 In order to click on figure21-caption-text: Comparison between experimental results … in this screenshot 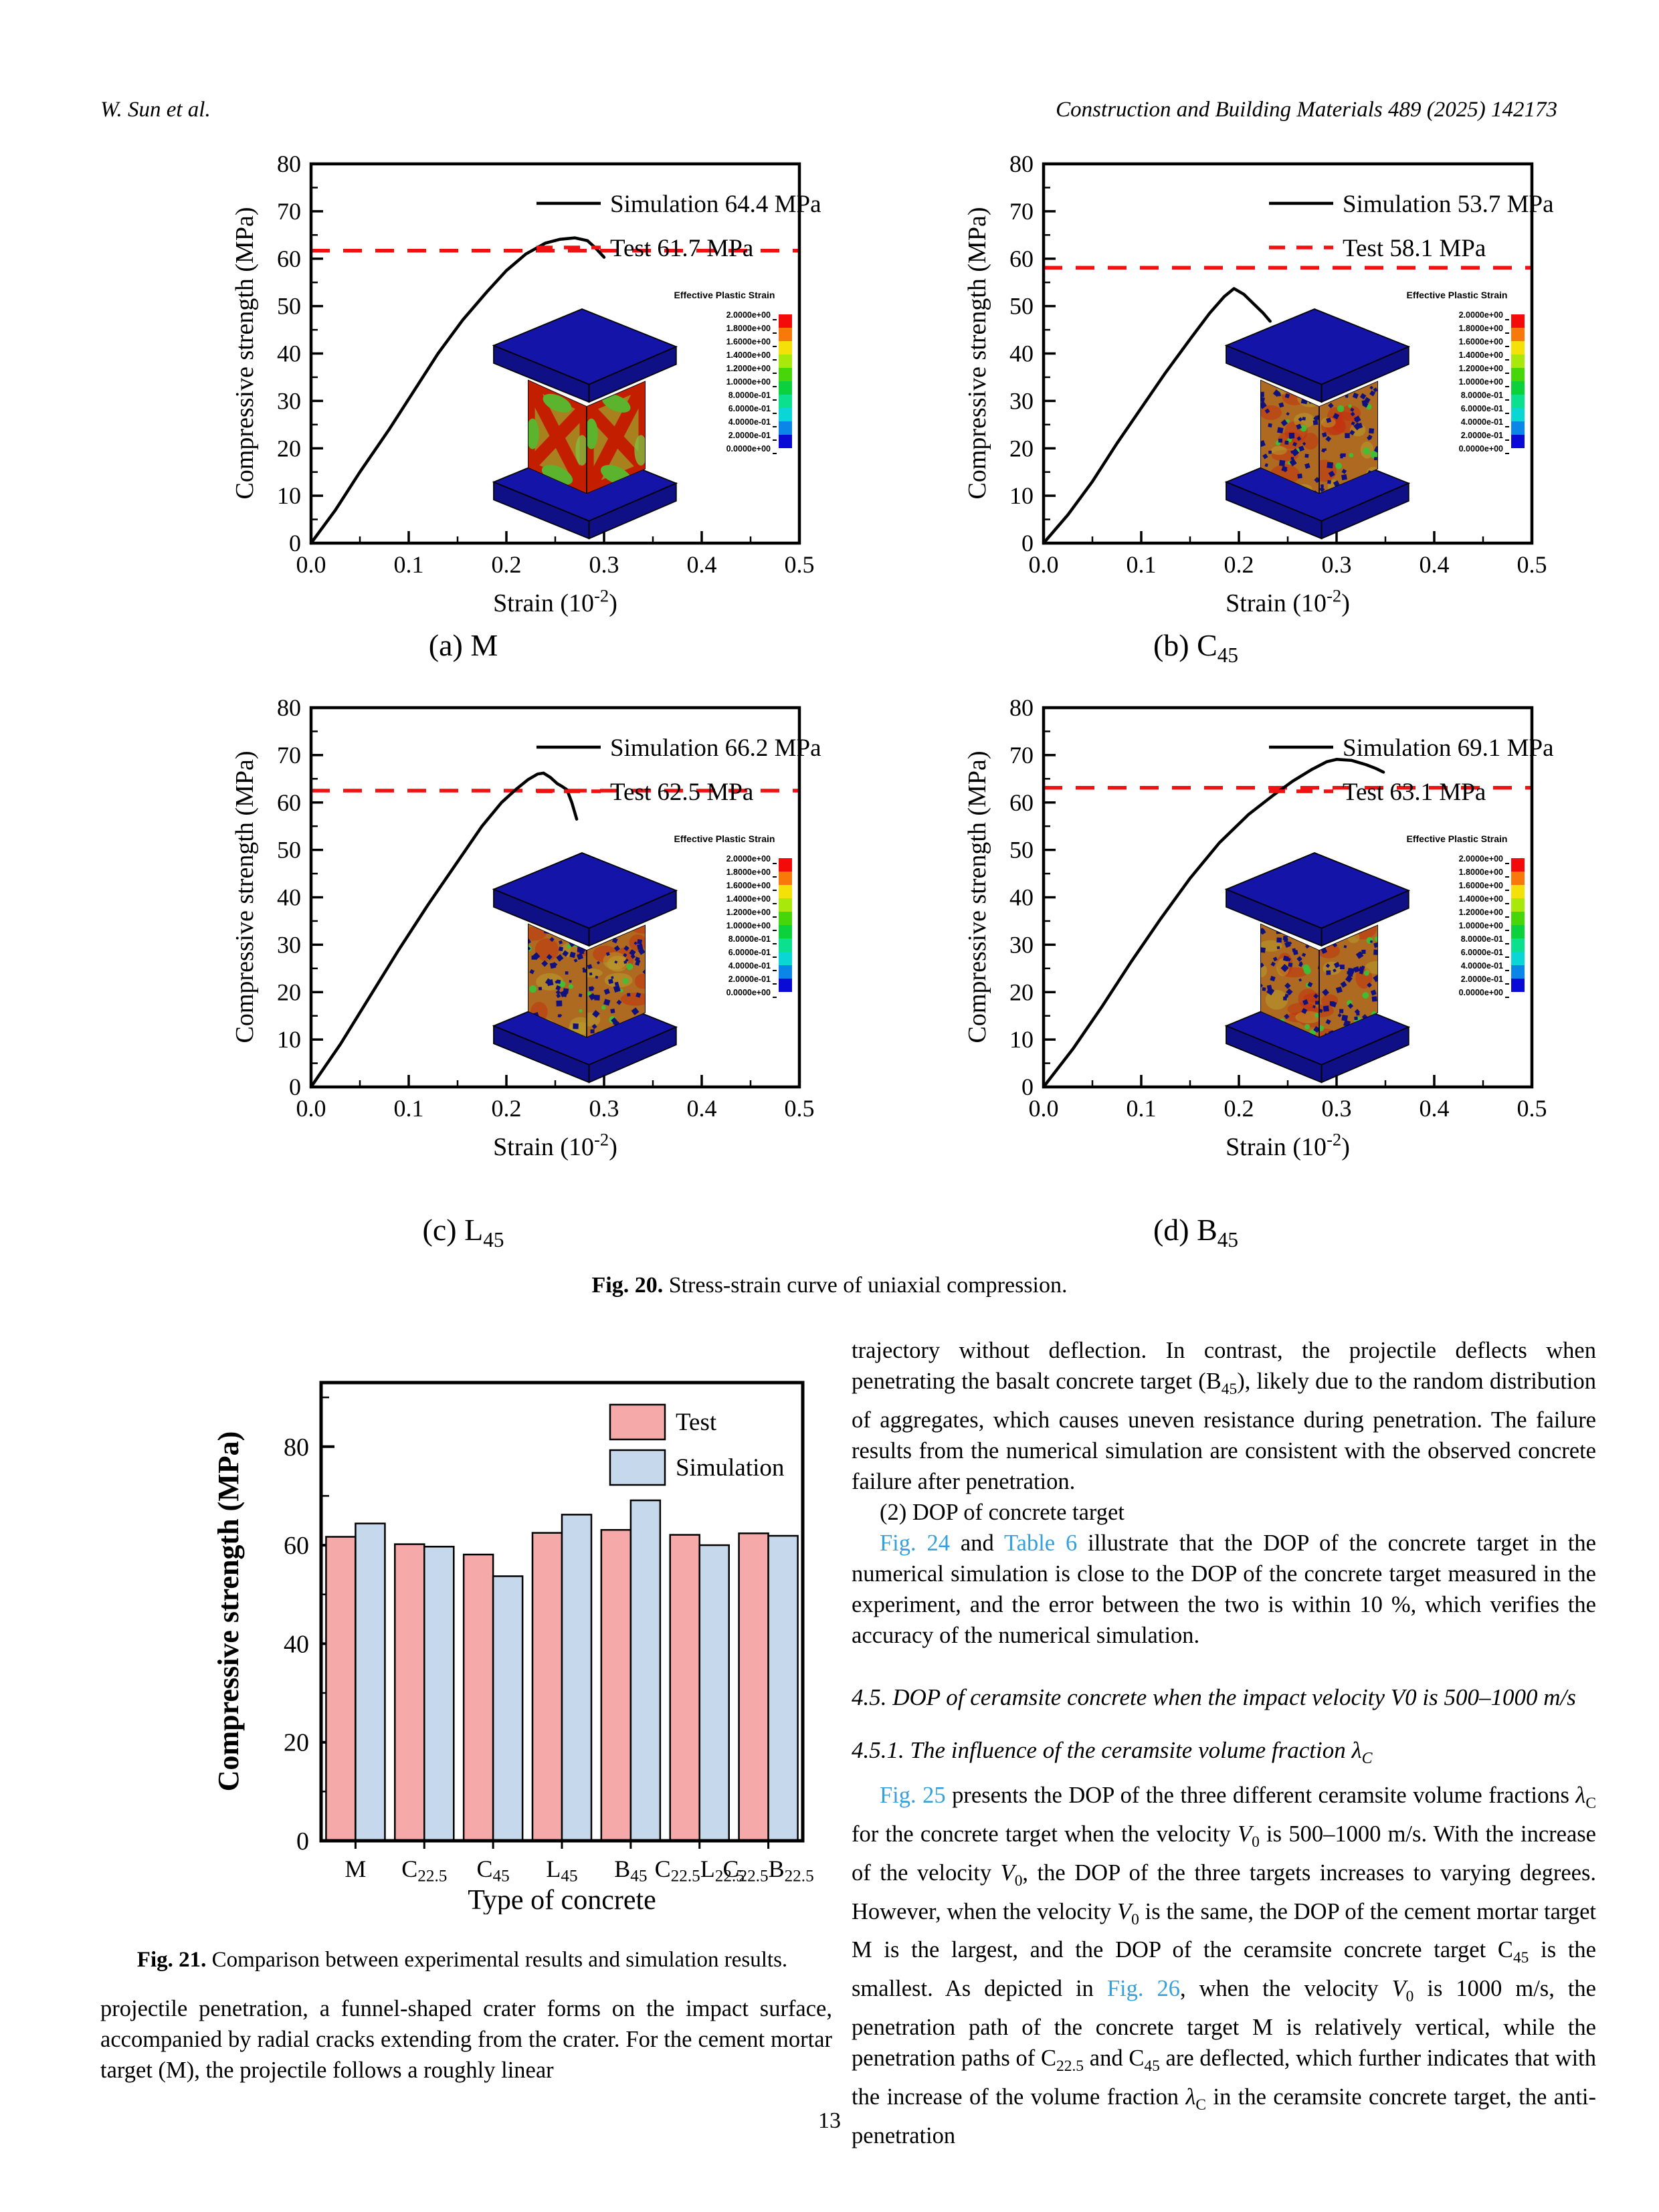, I will do `click(499, 1960)`.